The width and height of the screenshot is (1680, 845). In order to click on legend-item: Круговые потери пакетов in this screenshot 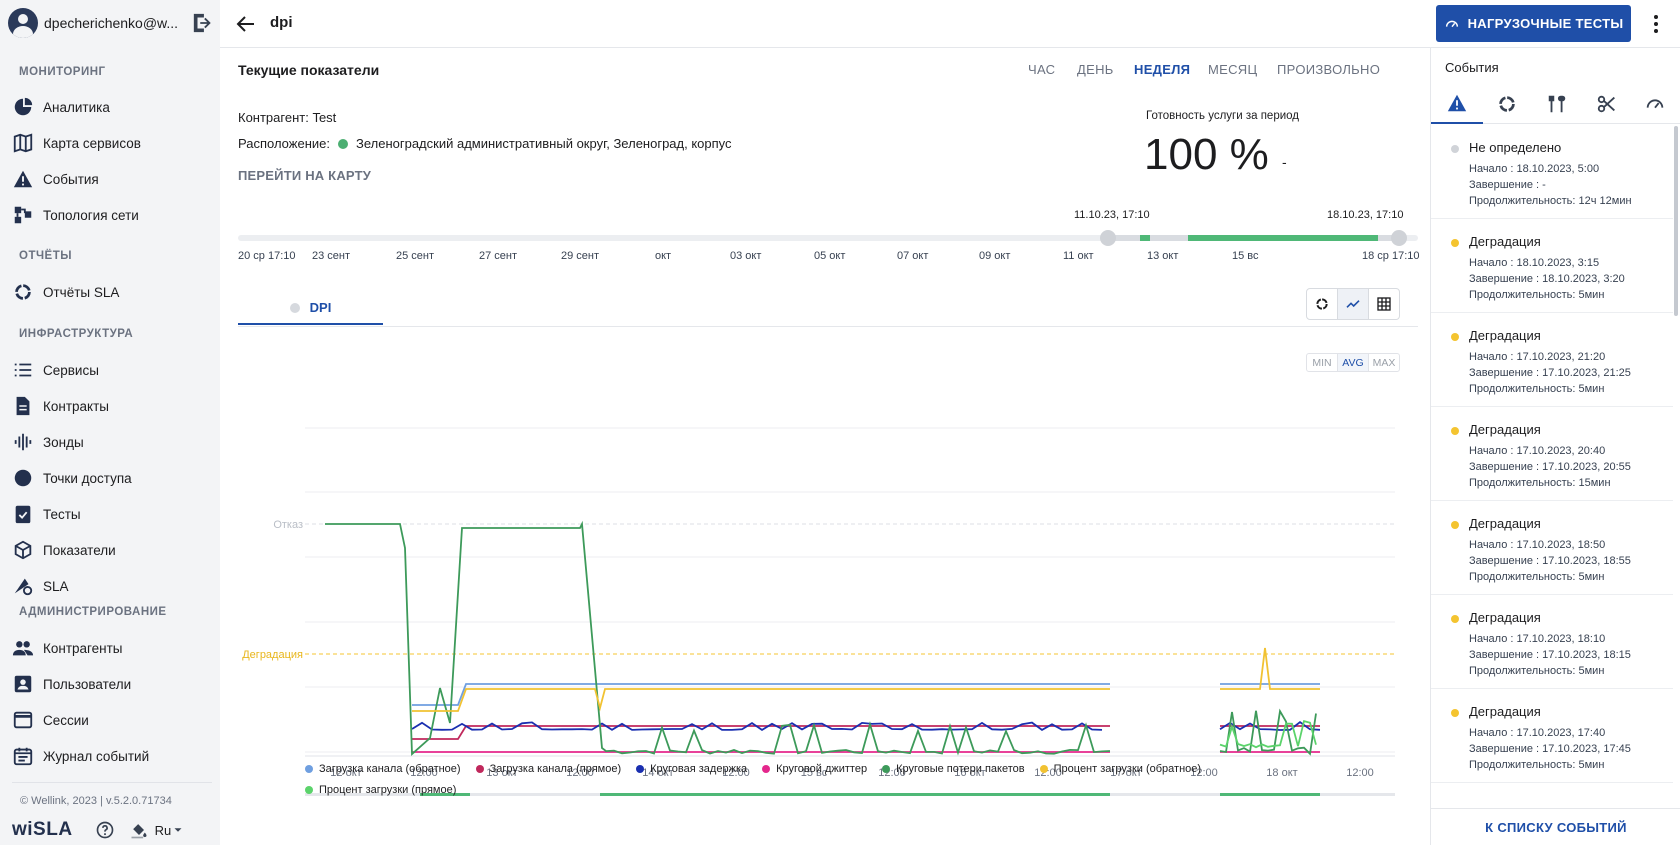, I will do `click(953, 769)`.